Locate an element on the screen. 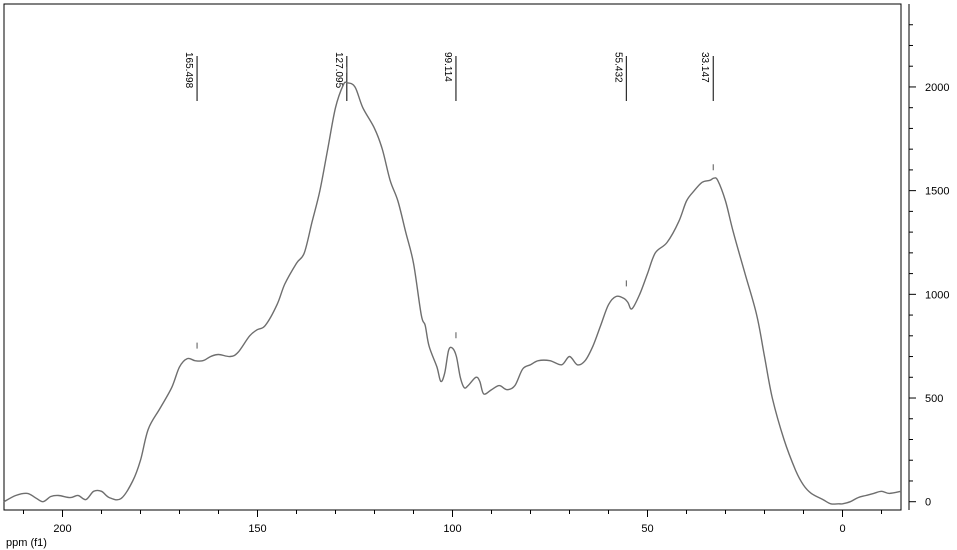 This screenshot has width=957, height=550. peak-label: 99.114 is located at coordinates (447, 67).